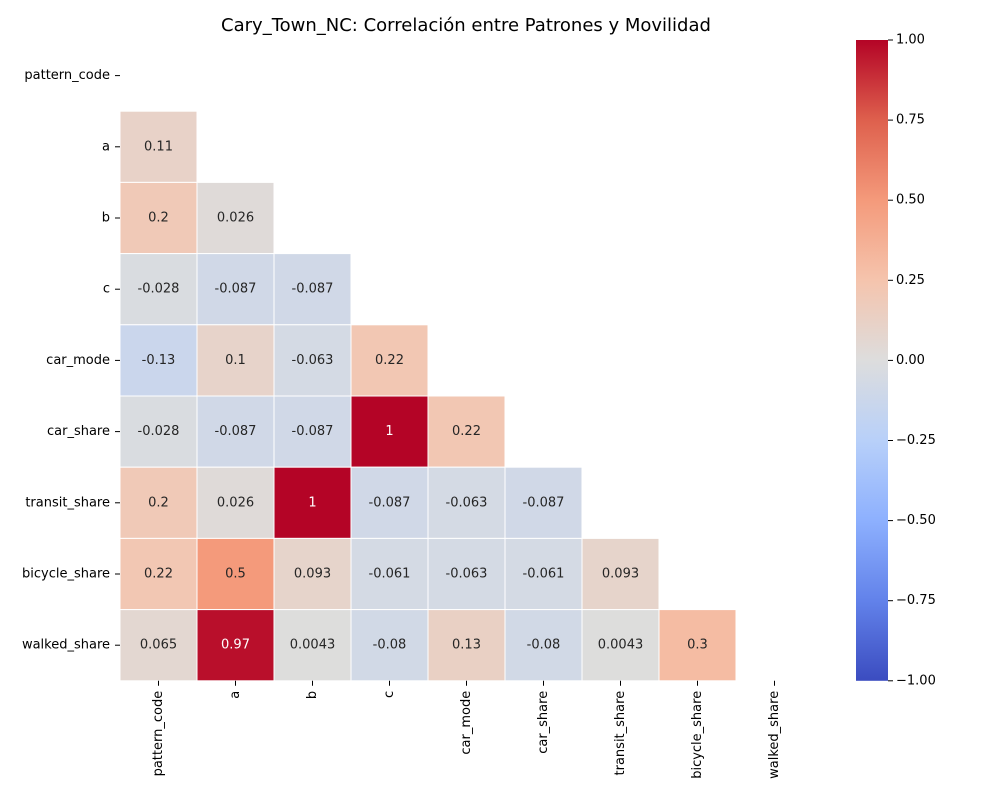 The height and width of the screenshot is (800, 1000). What do you see at coordinates (235, 695) in the screenshot?
I see `x-tick-label-a: a` at bounding box center [235, 695].